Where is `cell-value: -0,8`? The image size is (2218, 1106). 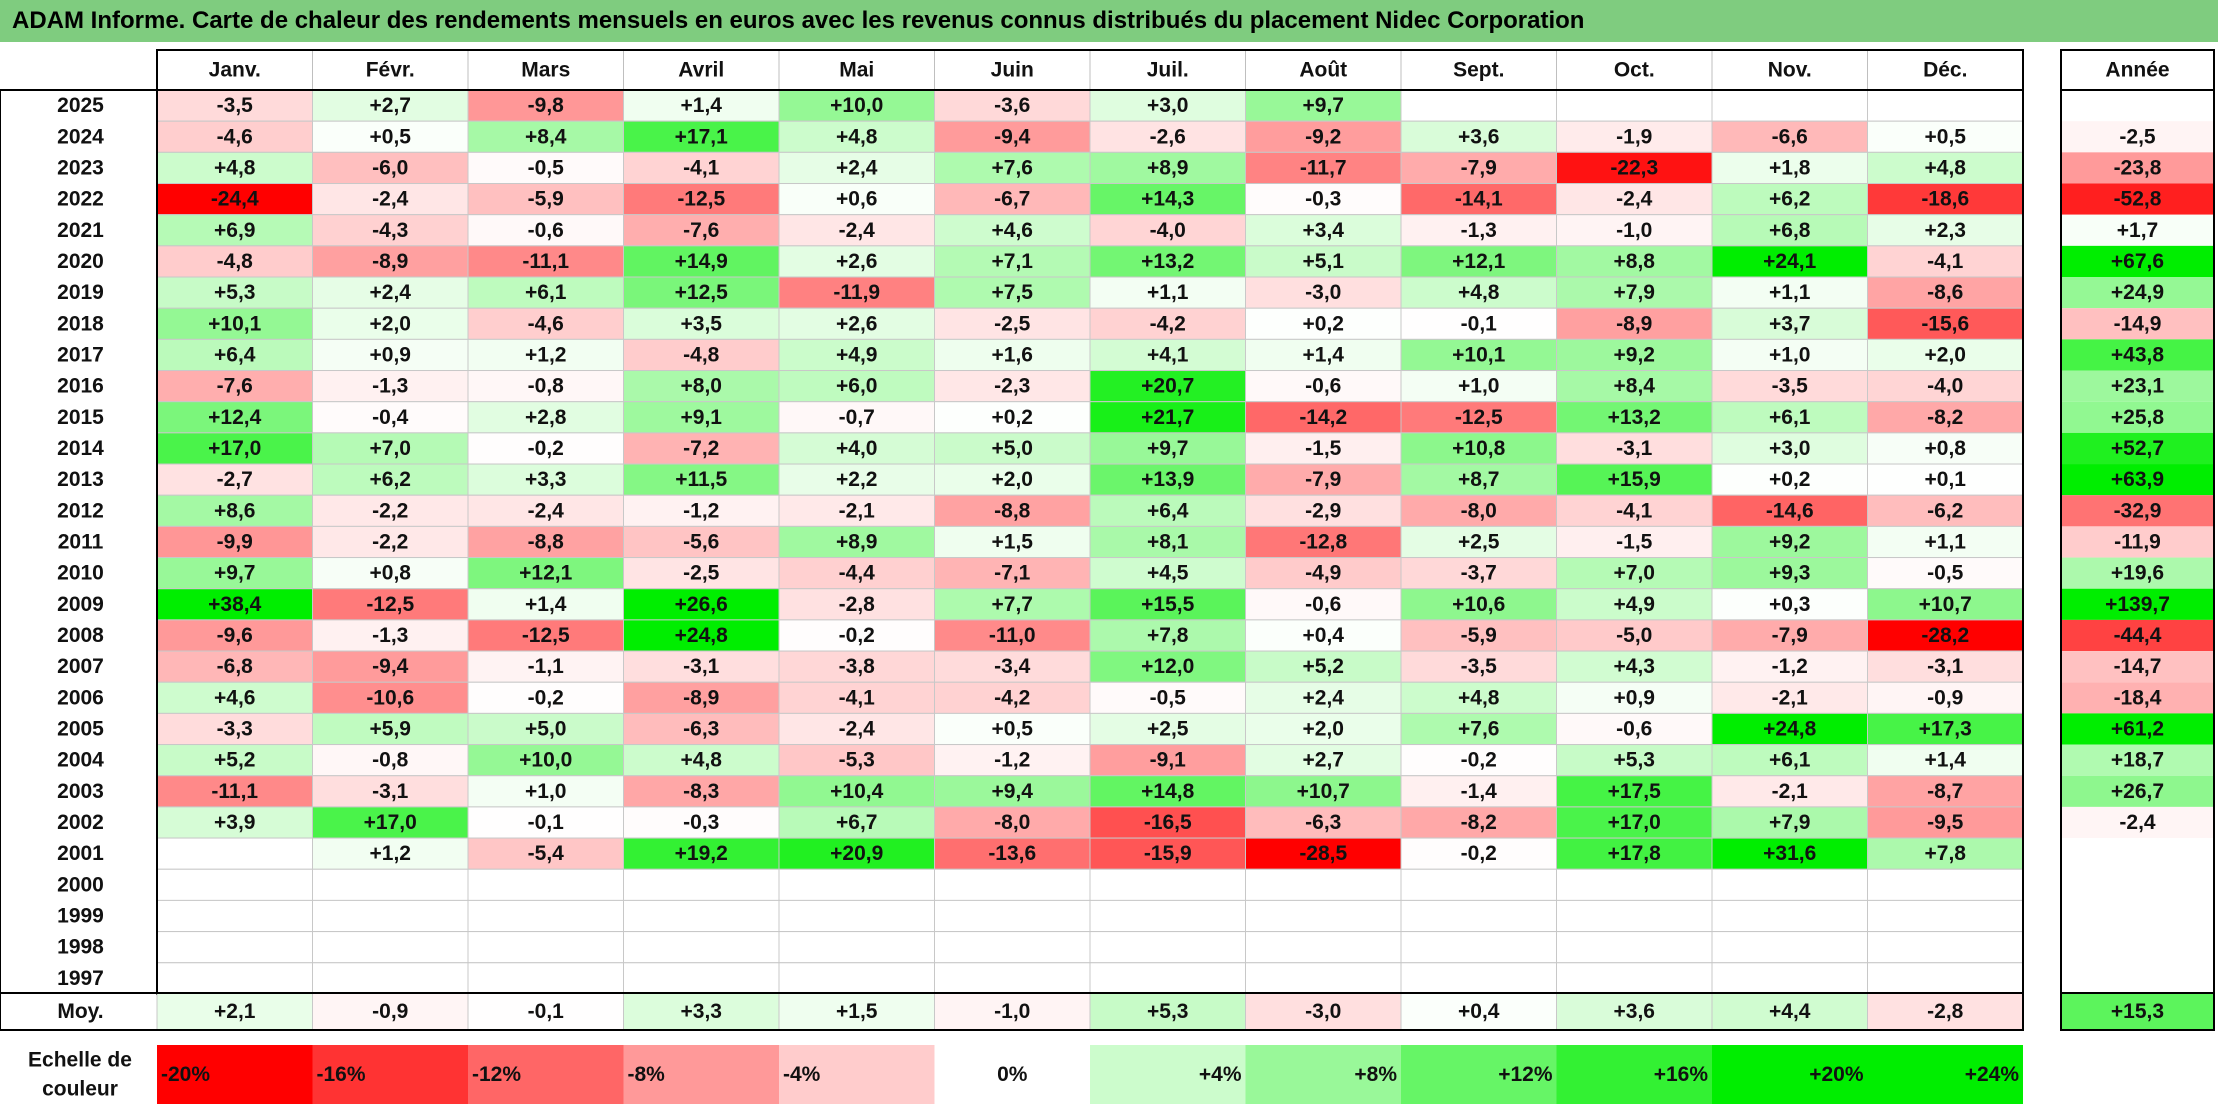 cell-value: -0,8 is located at coordinates (546, 386).